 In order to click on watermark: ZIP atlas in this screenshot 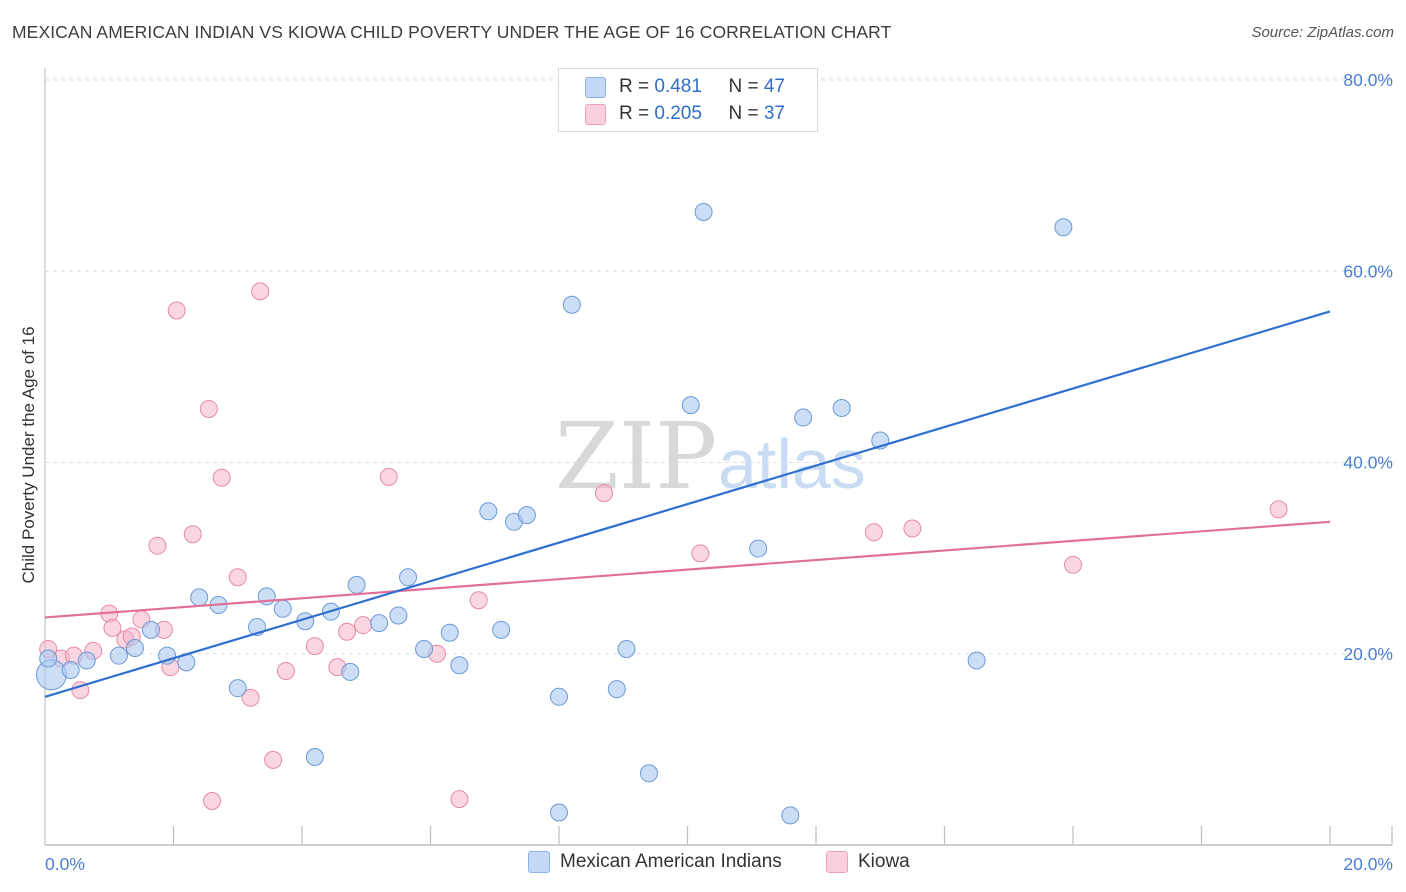, I will do `click(710, 456)`.